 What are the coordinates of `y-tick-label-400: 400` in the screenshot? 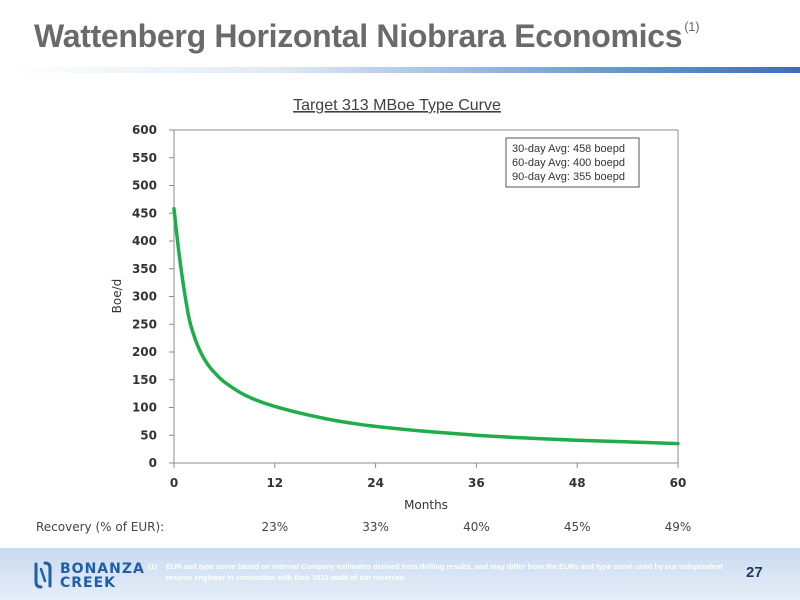 It's located at (144, 241).